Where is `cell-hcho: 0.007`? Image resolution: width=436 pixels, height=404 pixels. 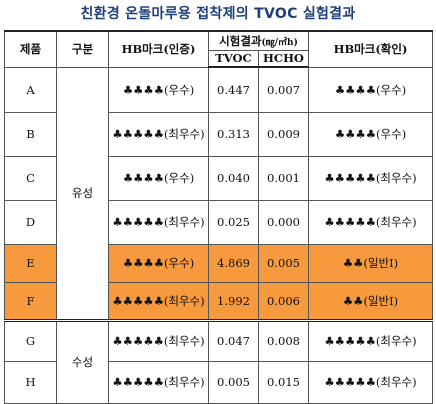
cell-hcho: 0.007 is located at coordinates (283, 89).